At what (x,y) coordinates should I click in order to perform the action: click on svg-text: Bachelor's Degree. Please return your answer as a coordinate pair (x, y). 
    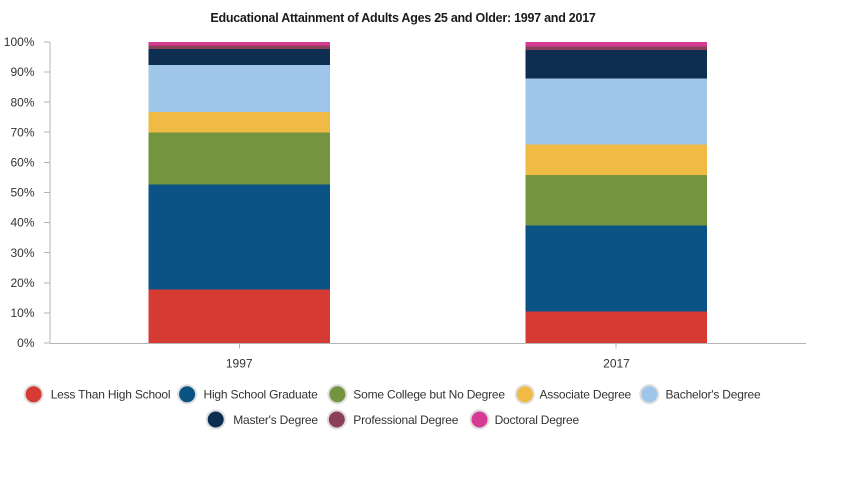
    Looking at the image, I should click on (713, 395).